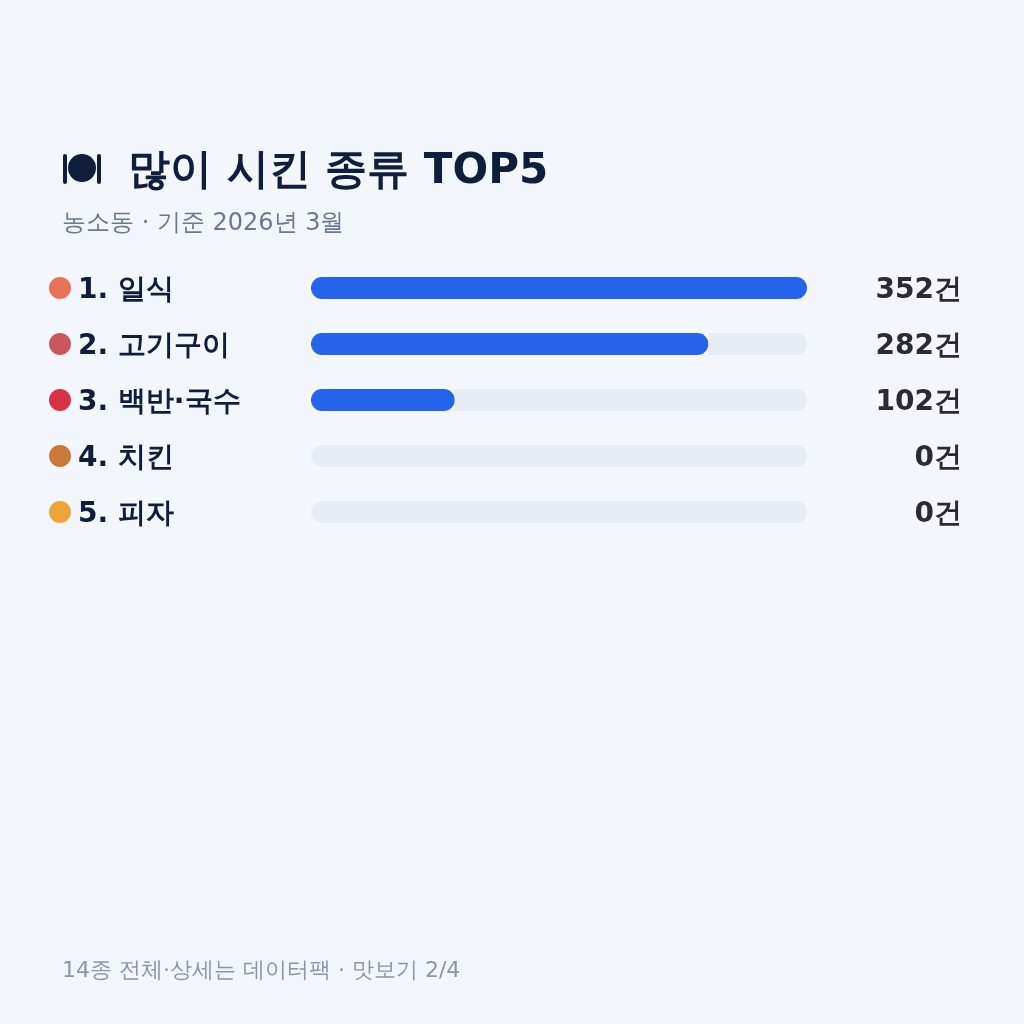 The width and height of the screenshot is (1024, 1024). Describe the element at coordinates (338, 168) in the screenshot. I see `title: 많이 시킨 종류 TOP5` at that location.